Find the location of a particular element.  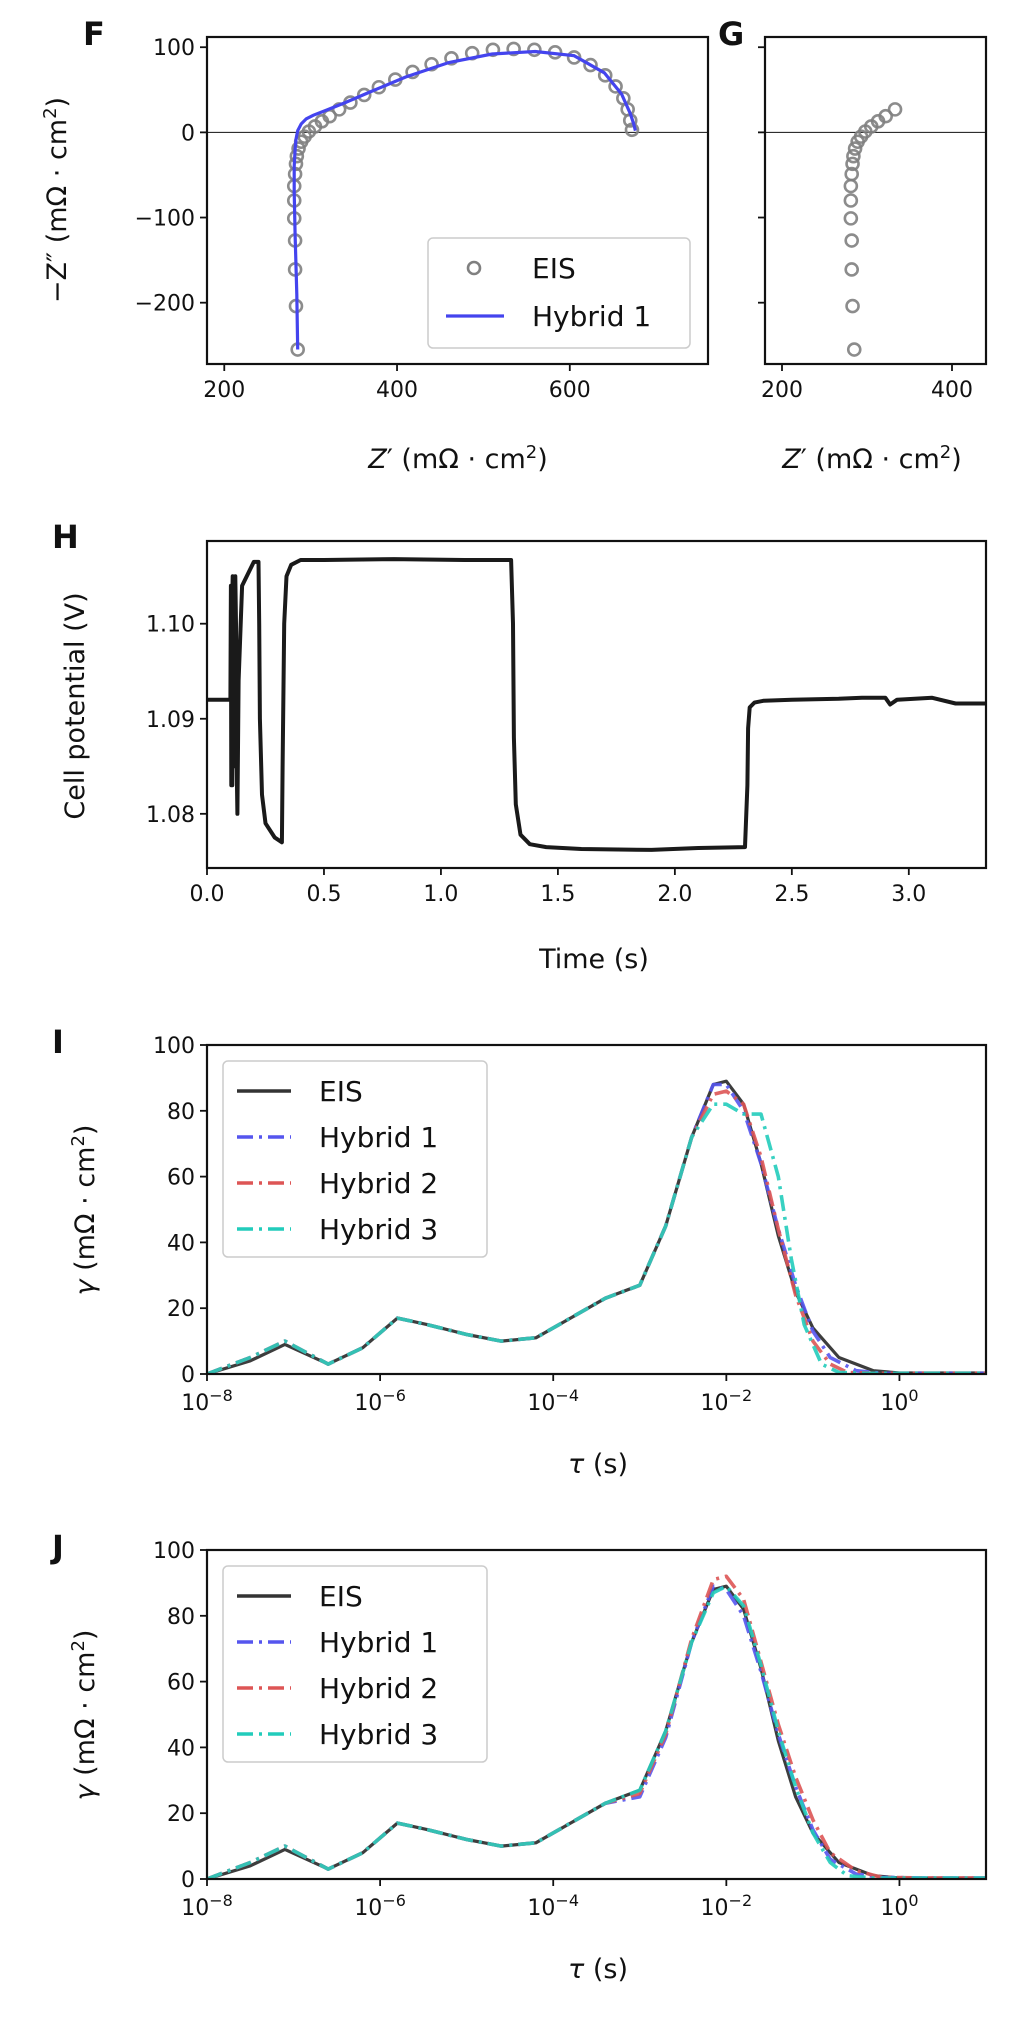

J-ytick-label-1: 20 is located at coordinates (181, 1814).